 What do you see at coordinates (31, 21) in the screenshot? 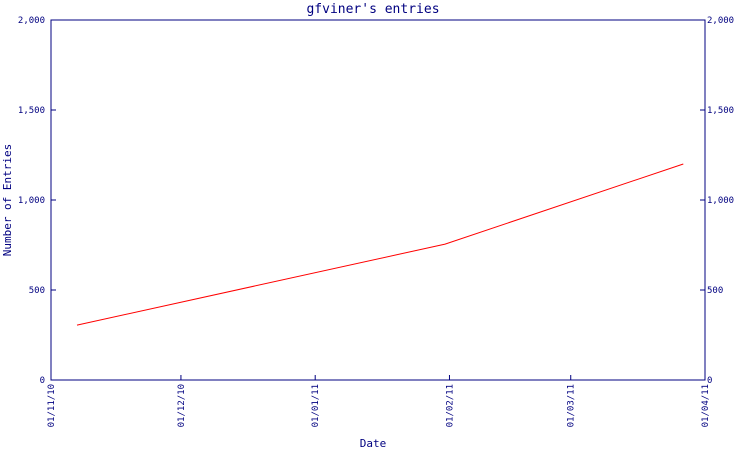
I see `y-tick-label-left: 2,000` at bounding box center [31, 21].